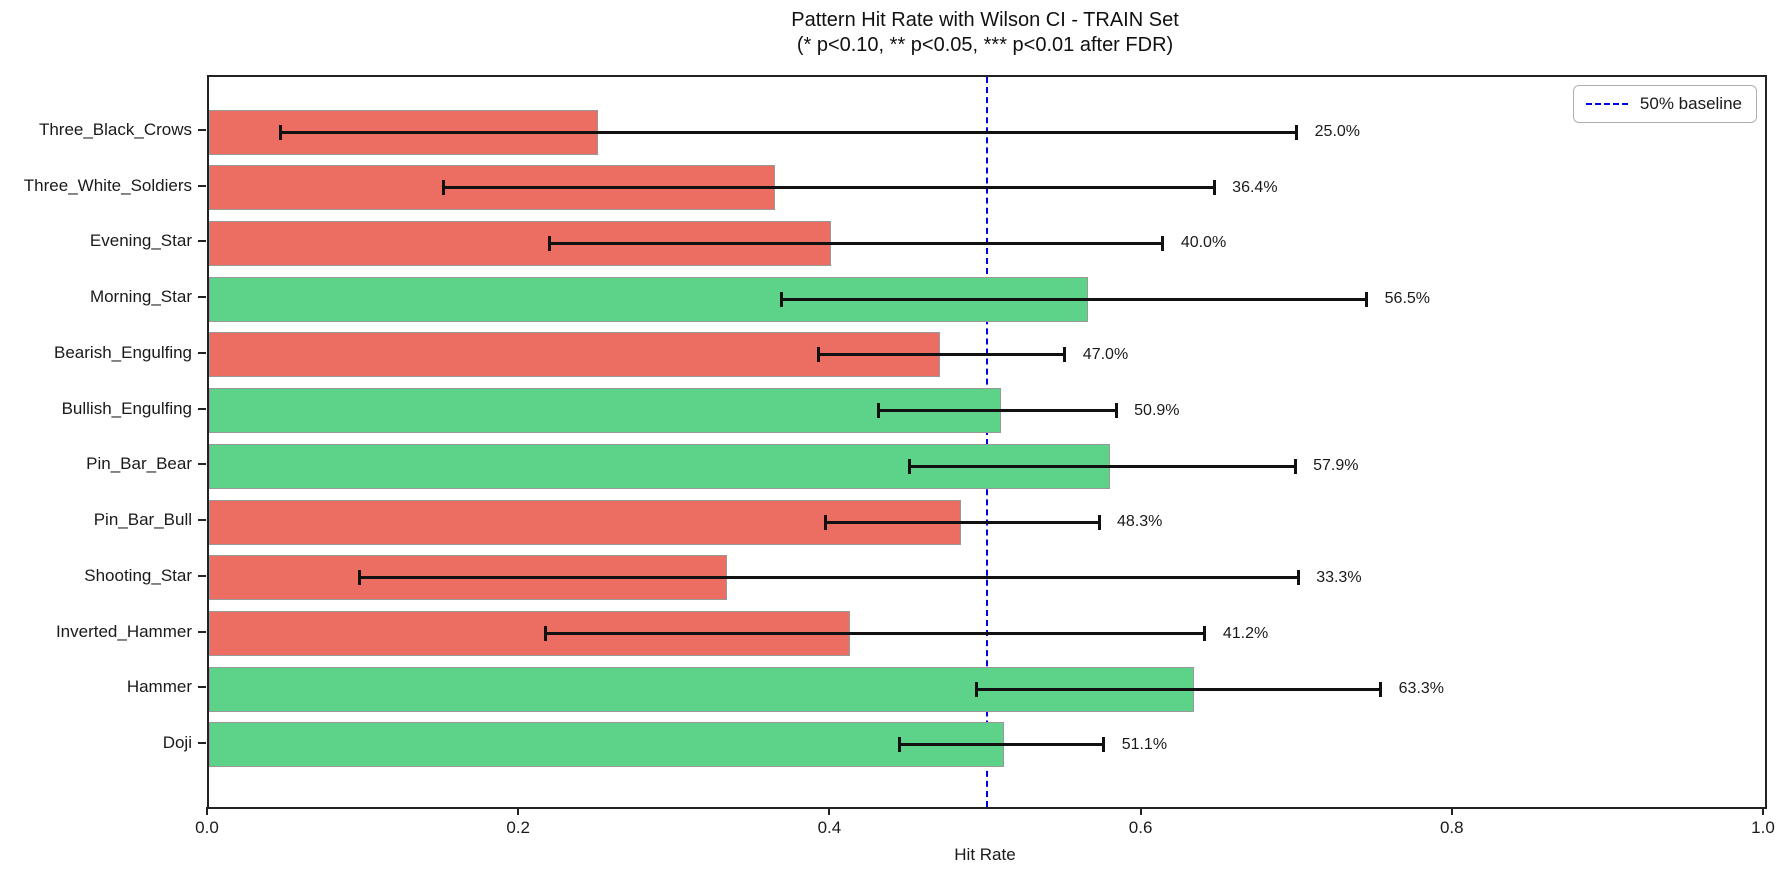 The width and height of the screenshot is (1784, 886). I want to click on value-label-pin_bar_bull: 48.3%, so click(1140, 522).